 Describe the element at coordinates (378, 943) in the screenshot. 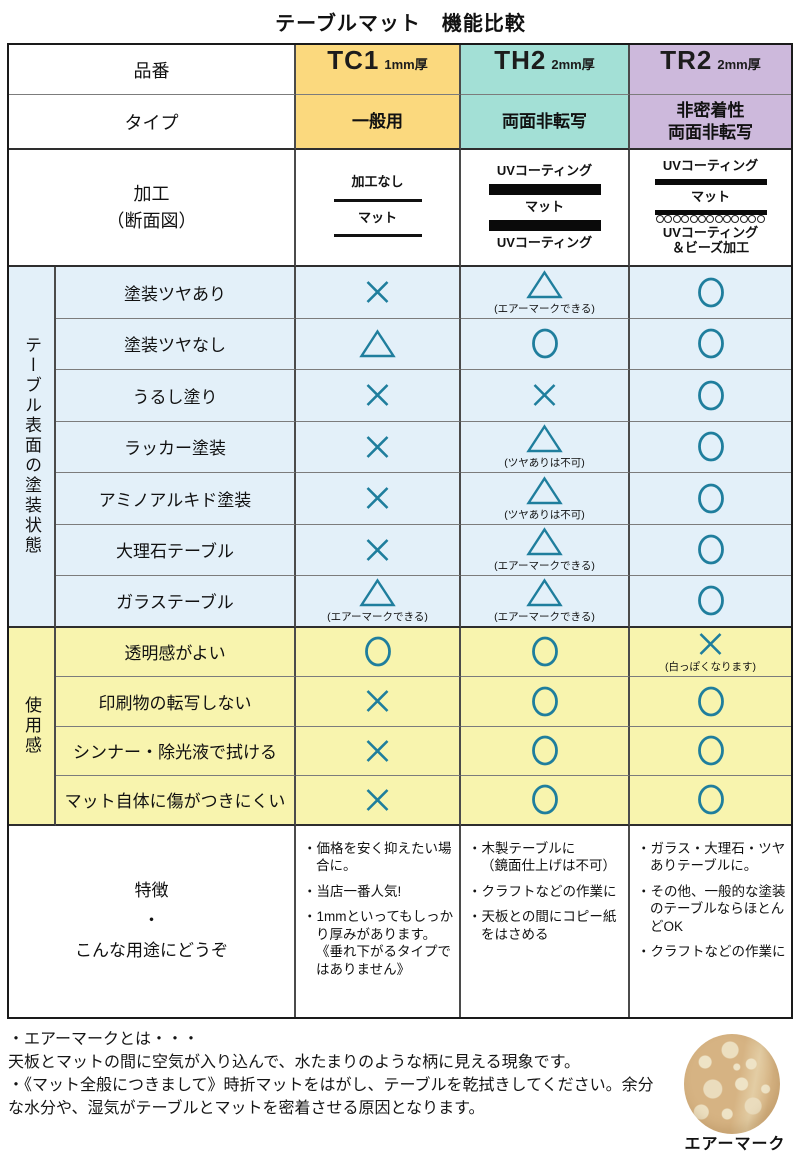

I see `feature-item: ・1mmといってもしっかり厚みがあります。《垂れ下がるタイプではありません》` at that location.